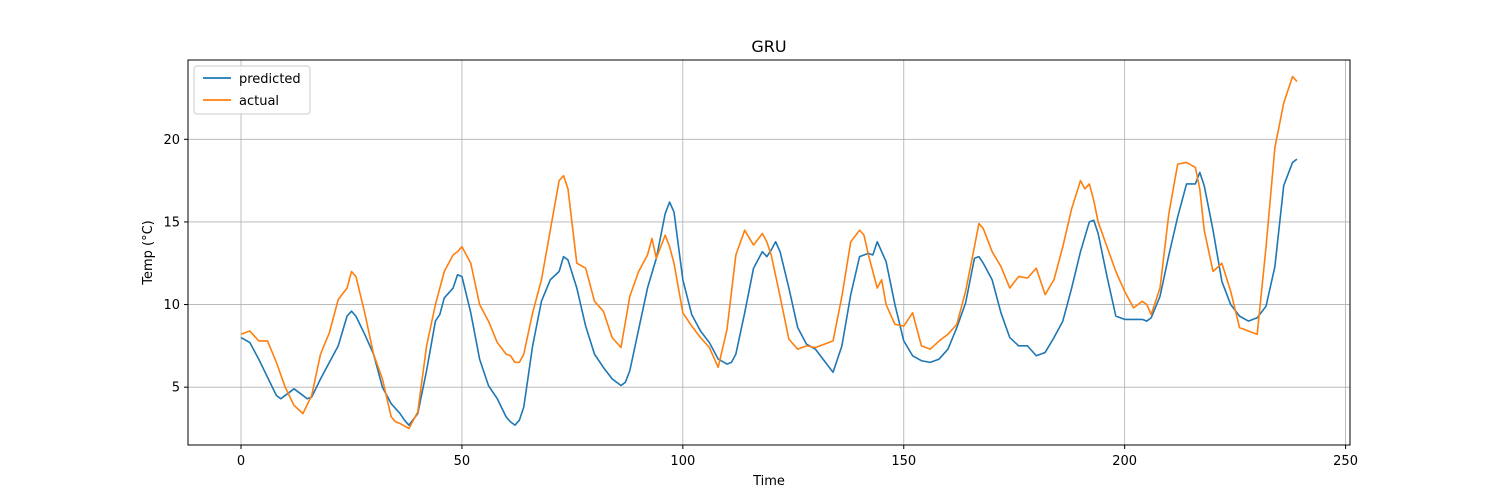 Image resolution: width=1500 pixels, height=500 pixels. I want to click on x-axis-label: Time, so click(768, 481).